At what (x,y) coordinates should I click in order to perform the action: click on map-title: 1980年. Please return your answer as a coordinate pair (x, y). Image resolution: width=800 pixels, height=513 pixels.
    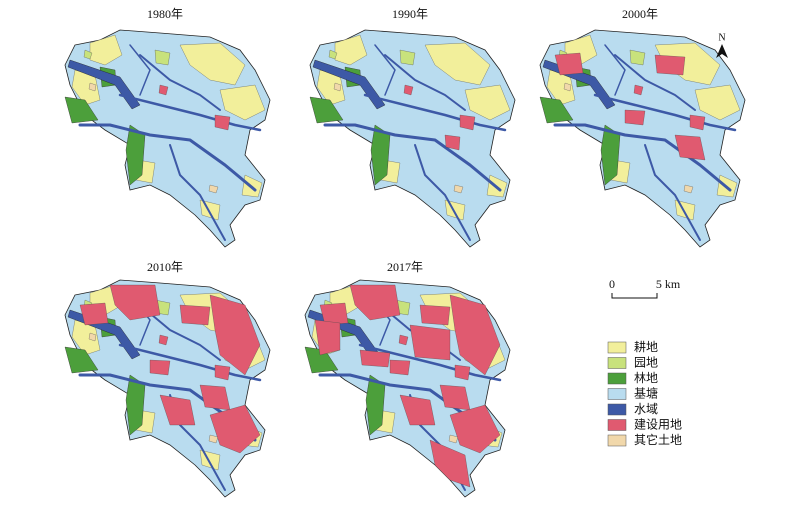
    Looking at the image, I should click on (165, 14).